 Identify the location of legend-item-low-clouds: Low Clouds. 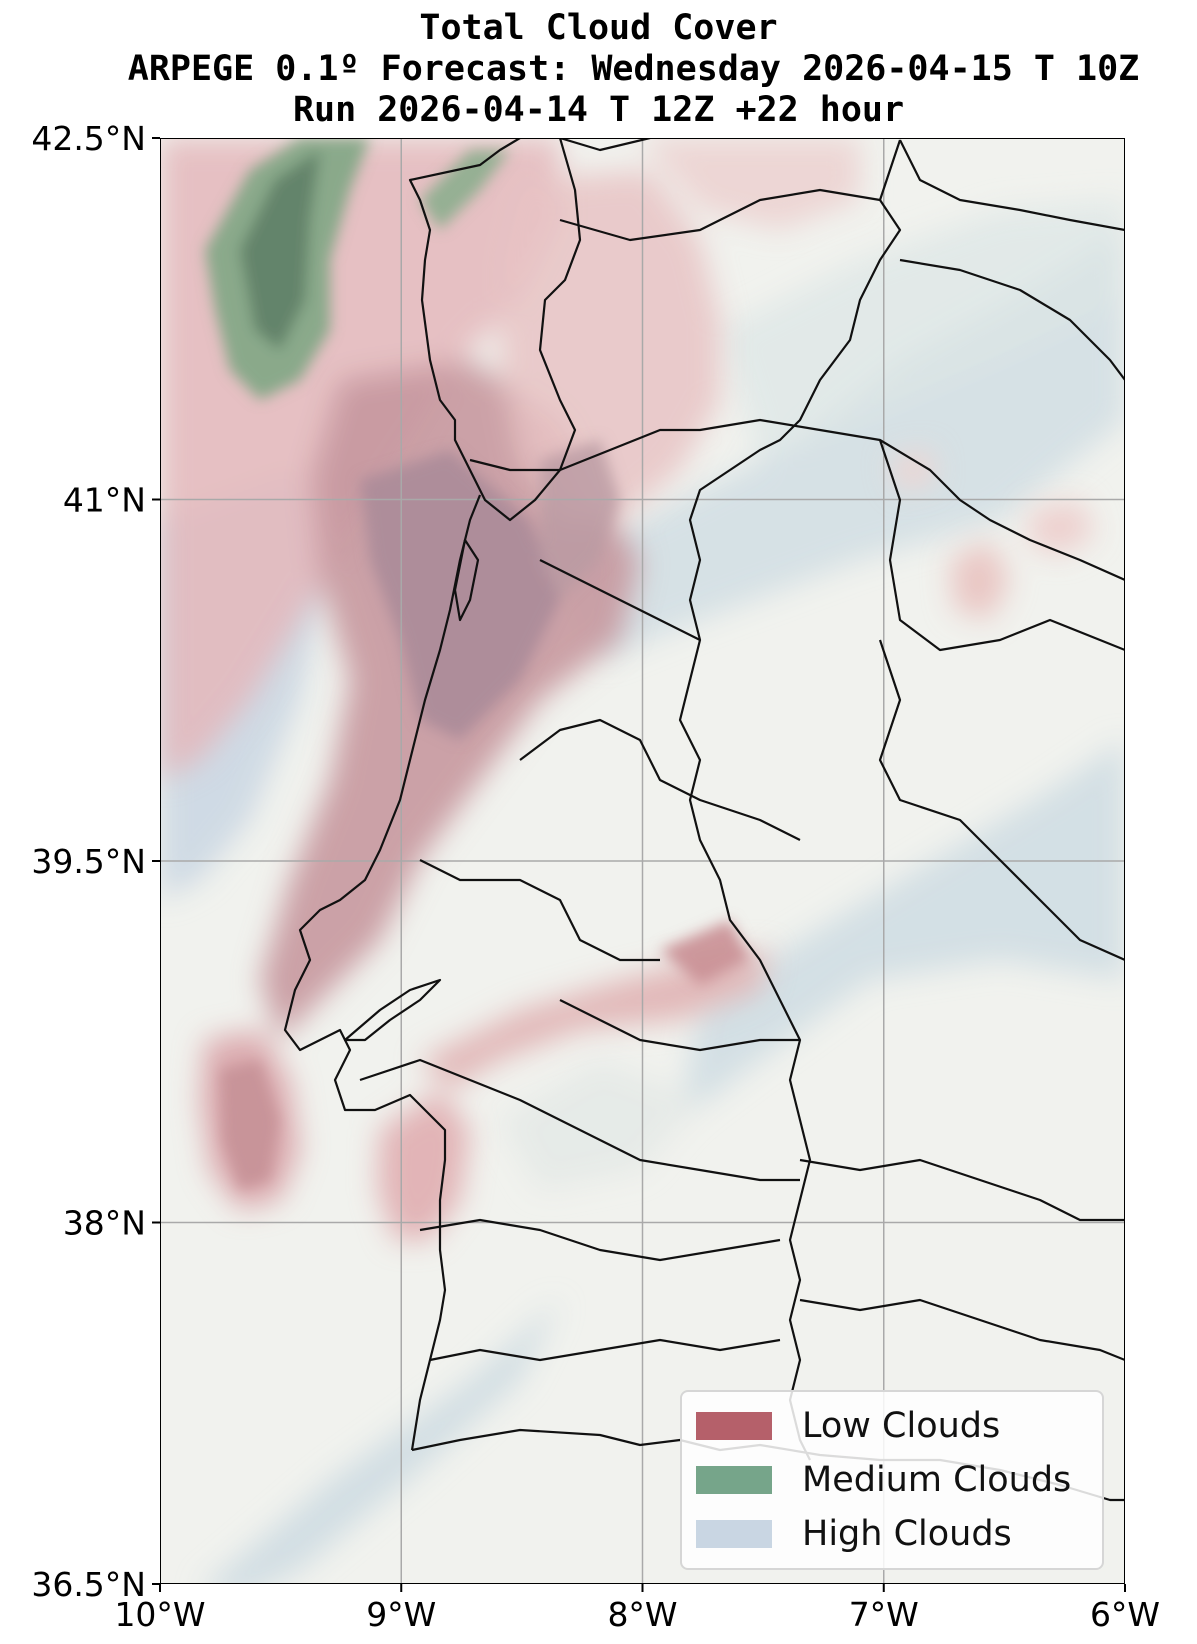
(848, 1426).